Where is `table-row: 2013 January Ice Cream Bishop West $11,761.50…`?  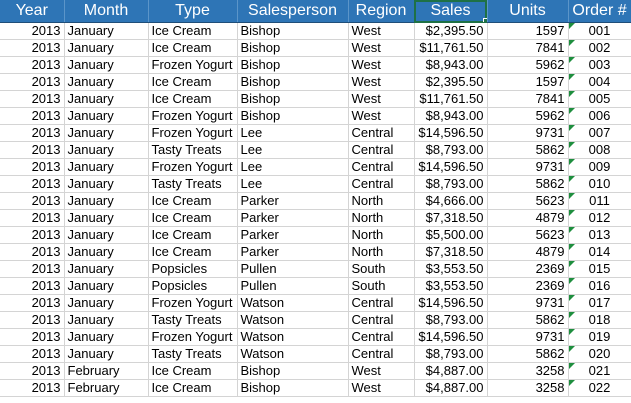
table-row: 2013 January Ice Cream Bishop West $11,761.50… is located at coordinates (315, 48).